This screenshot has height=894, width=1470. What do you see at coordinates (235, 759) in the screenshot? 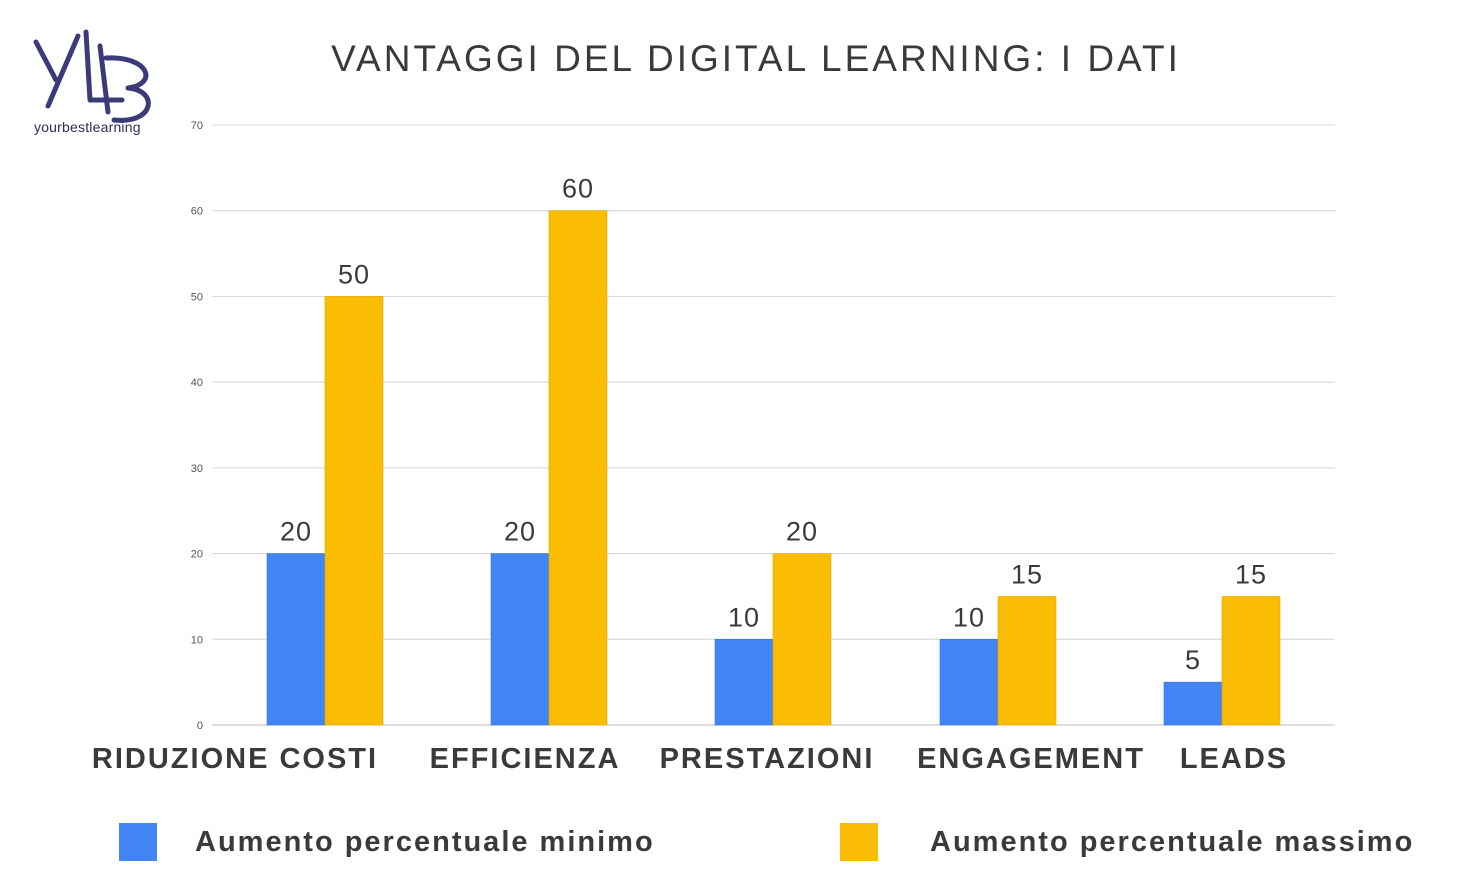
I see `category-label: RIDUZIONE COSTI` at bounding box center [235, 759].